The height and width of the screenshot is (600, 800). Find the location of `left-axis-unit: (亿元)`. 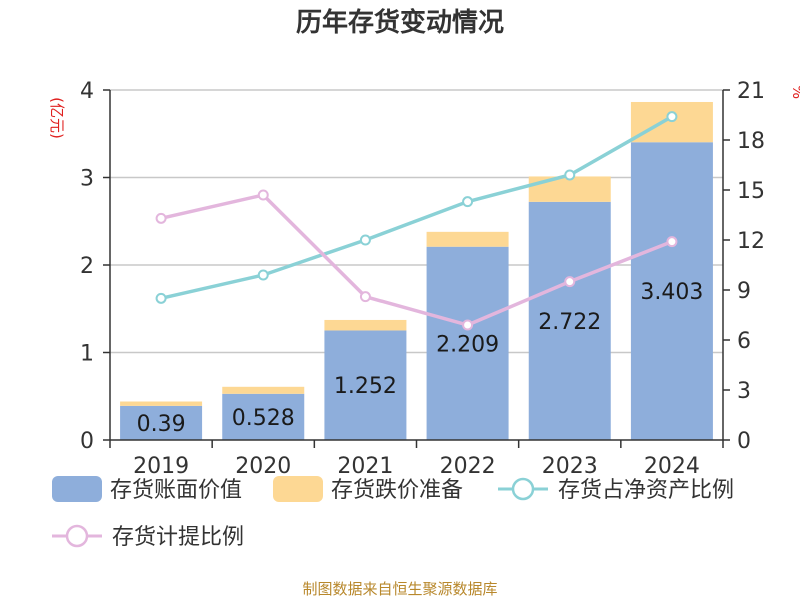

left-axis-unit: (亿元) is located at coordinates (57, 118).